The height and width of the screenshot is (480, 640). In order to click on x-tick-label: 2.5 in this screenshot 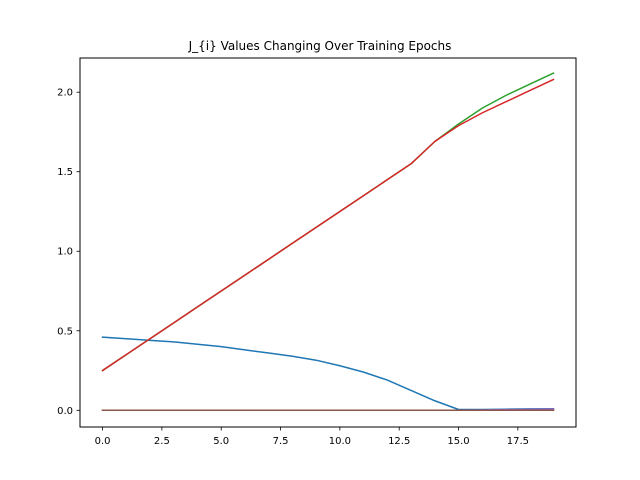, I will do `click(162, 441)`.